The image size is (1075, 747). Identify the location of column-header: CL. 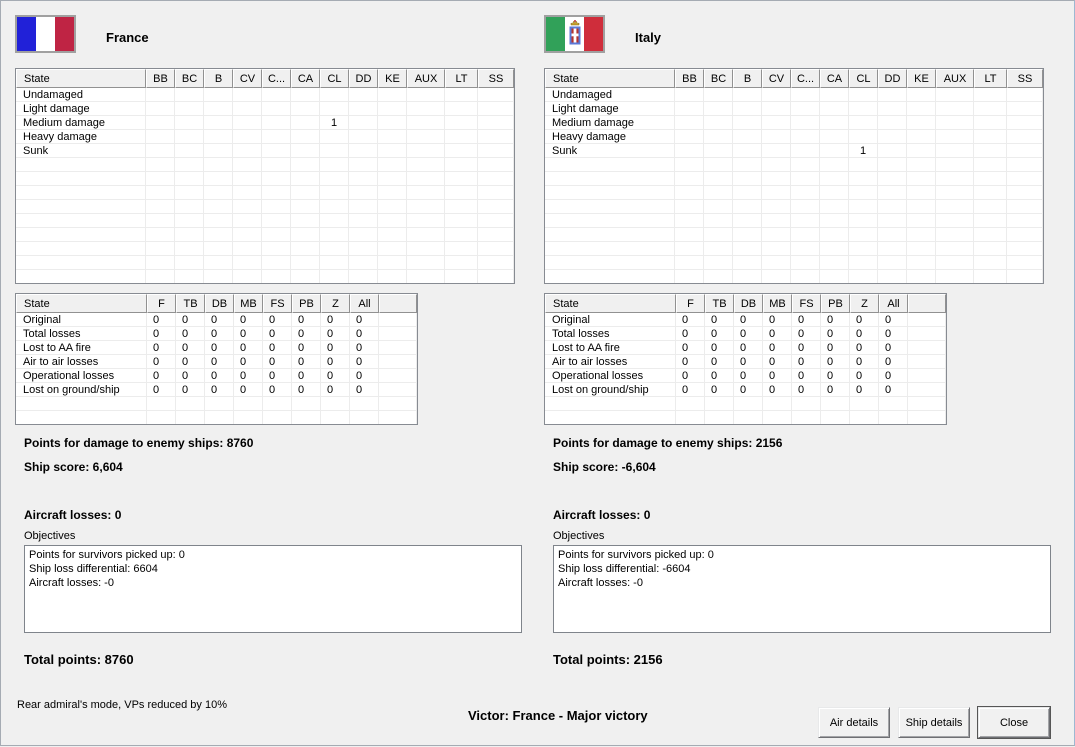
(334, 78).